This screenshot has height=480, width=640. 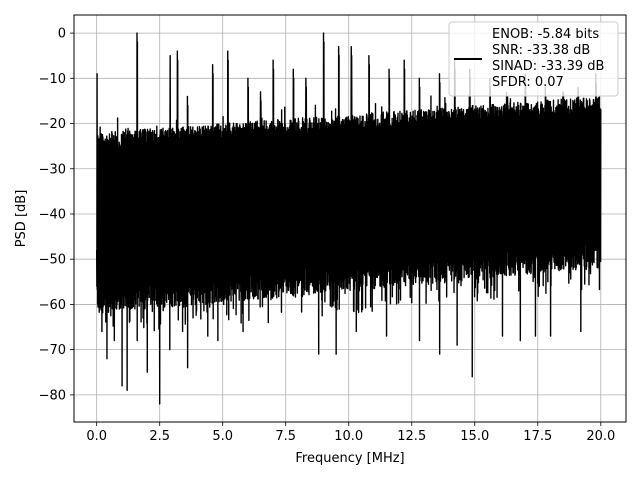 I want to click on x-tick-label: 0.0, so click(x=96, y=436).